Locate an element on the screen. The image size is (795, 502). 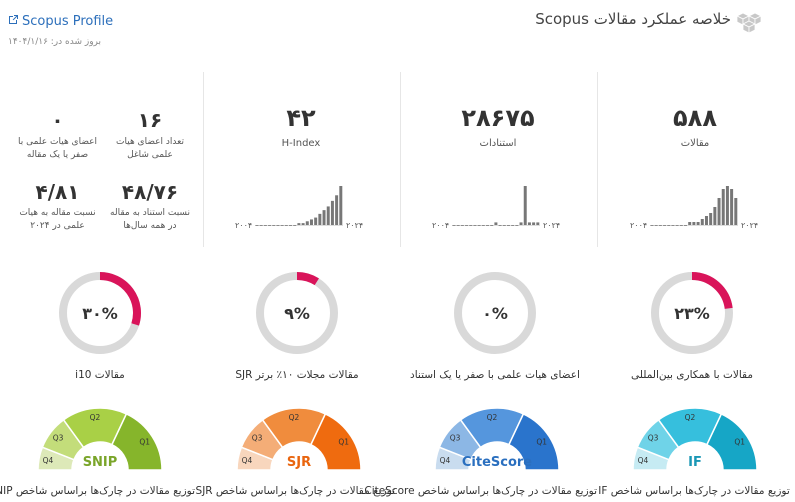
citescore-quartile-gauge: Q4 Q3 Q2 Q1 CiteScore is located at coordinates (497, 439).